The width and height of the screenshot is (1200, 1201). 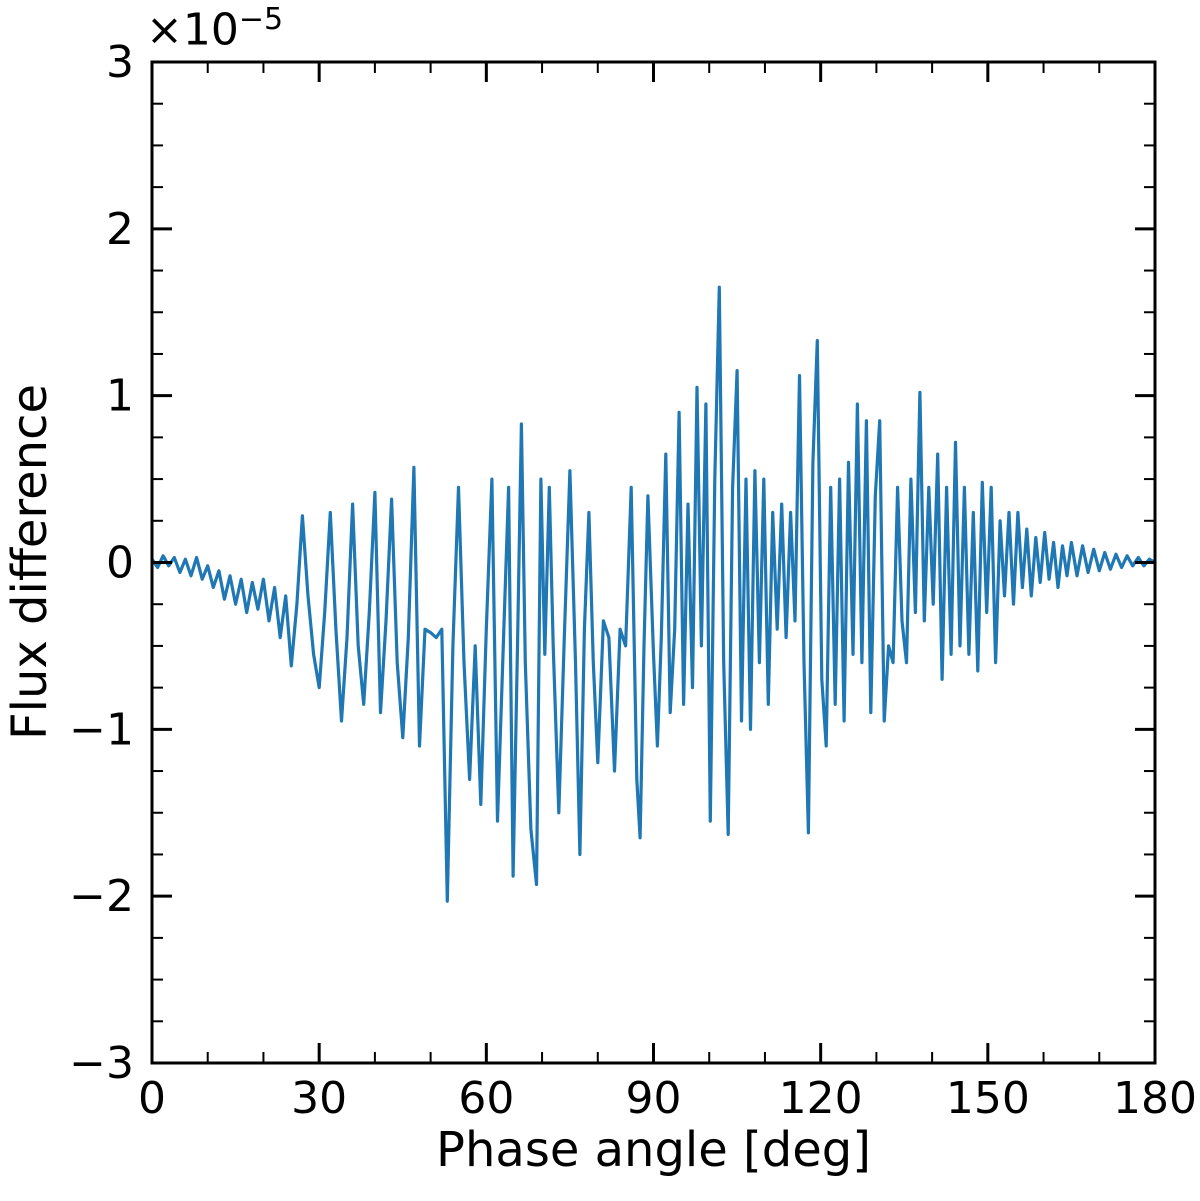 What do you see at coordinates (101, 1063) in the screenshot?
I see `y-tick-label: −3` at bounding box center [101, 1063].